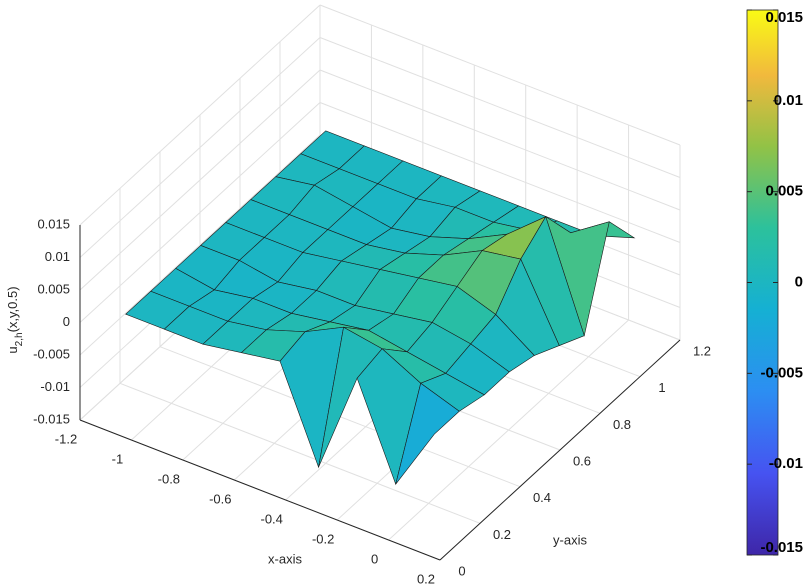 The width and height of the screenshot is (806, 584). I want to click on colorbar-tick-label: 0.01, so click(788, 100).